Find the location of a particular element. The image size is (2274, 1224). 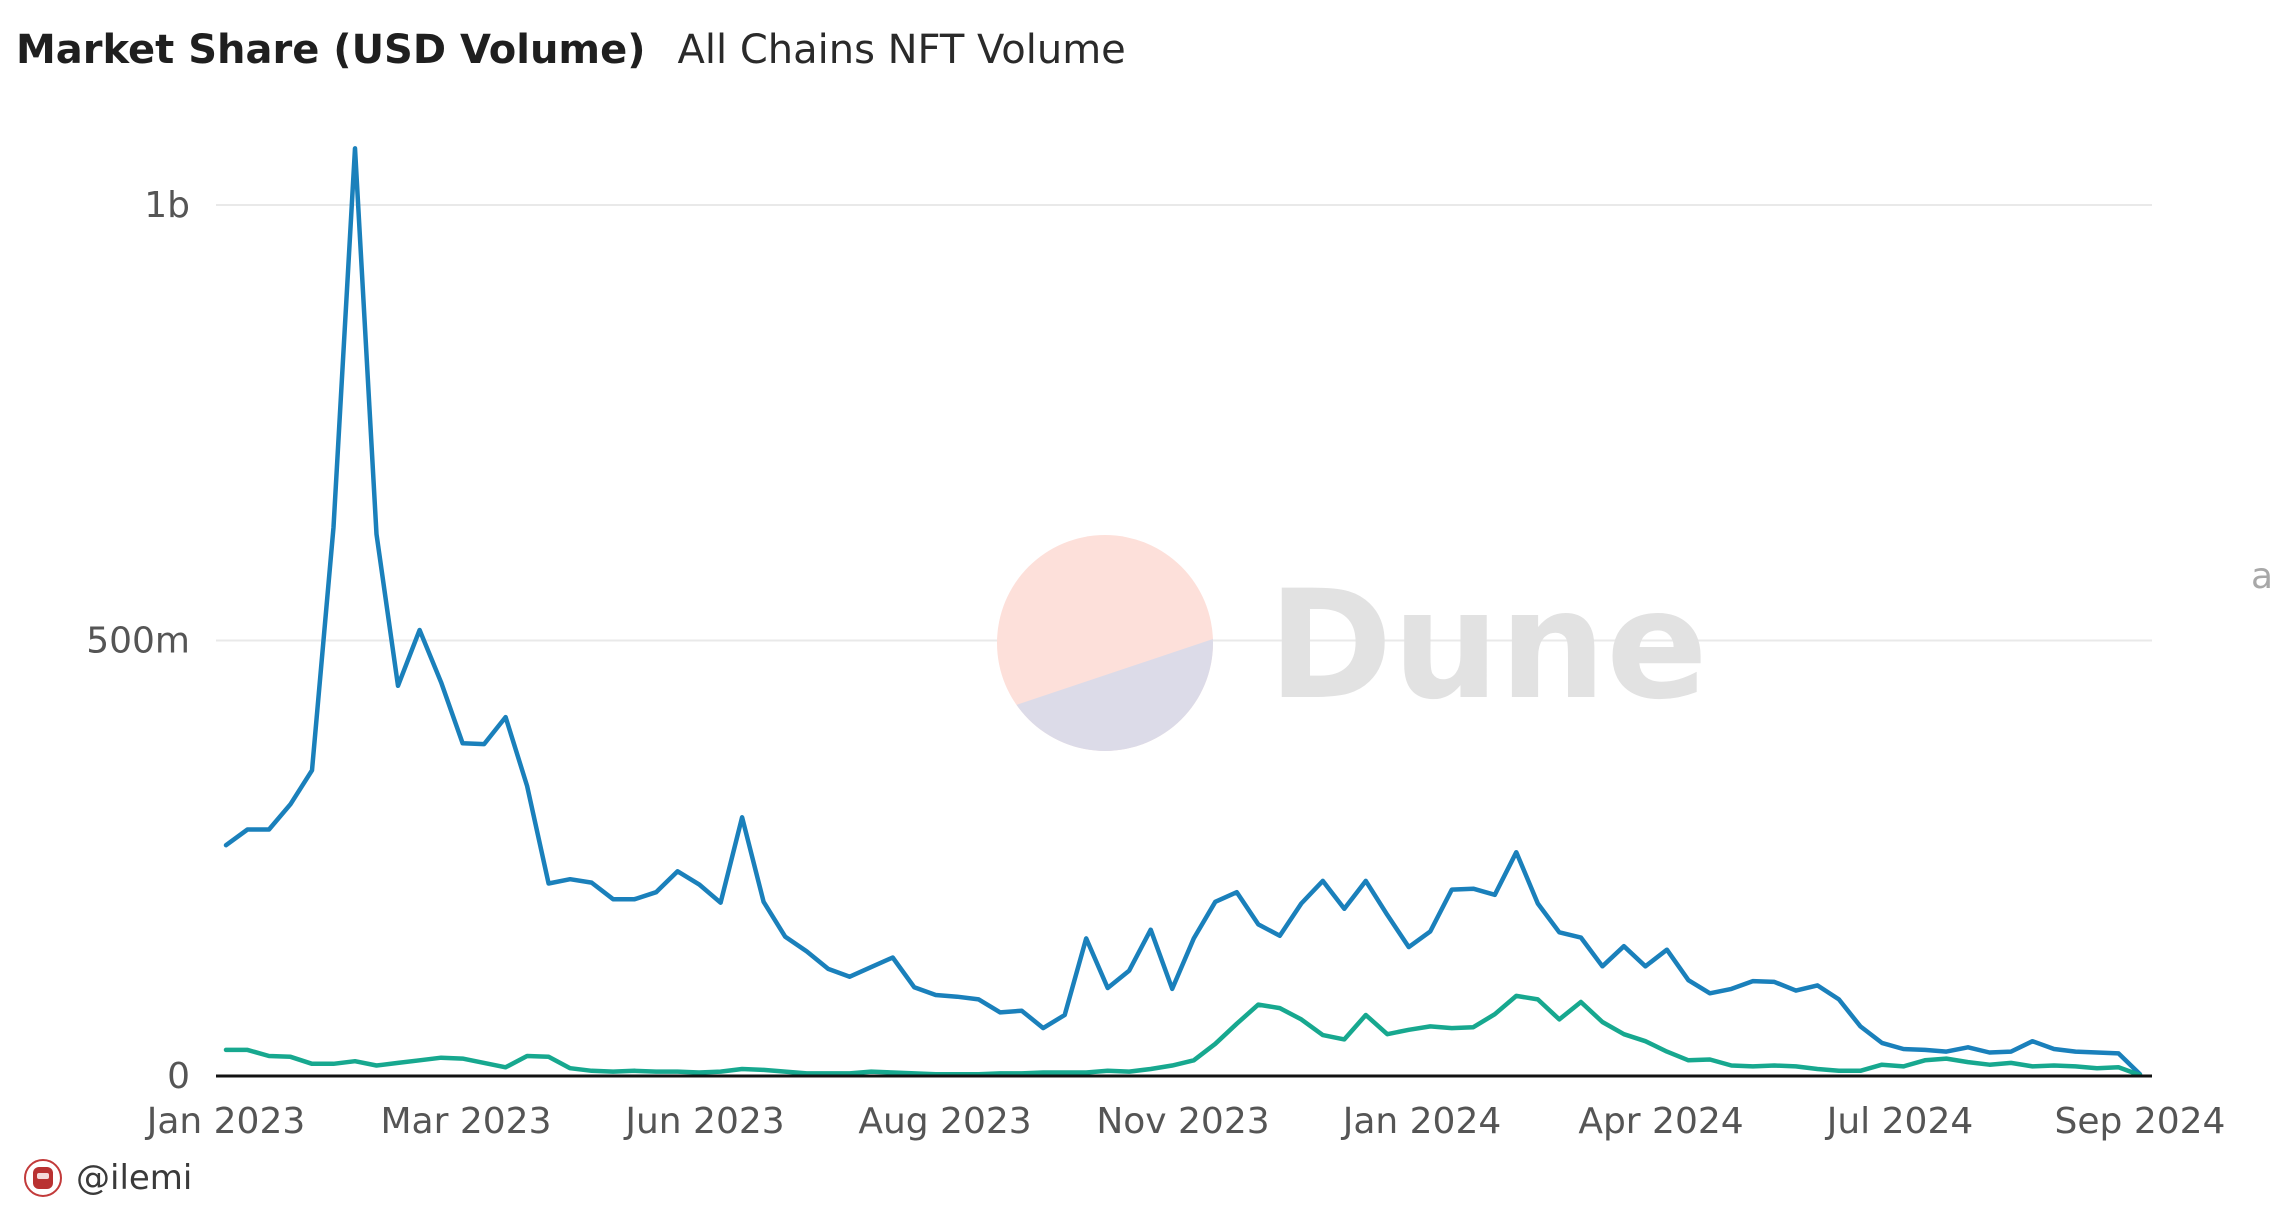

chart-title: Market Share (USD Volume) is located at coordinates (331, 50).